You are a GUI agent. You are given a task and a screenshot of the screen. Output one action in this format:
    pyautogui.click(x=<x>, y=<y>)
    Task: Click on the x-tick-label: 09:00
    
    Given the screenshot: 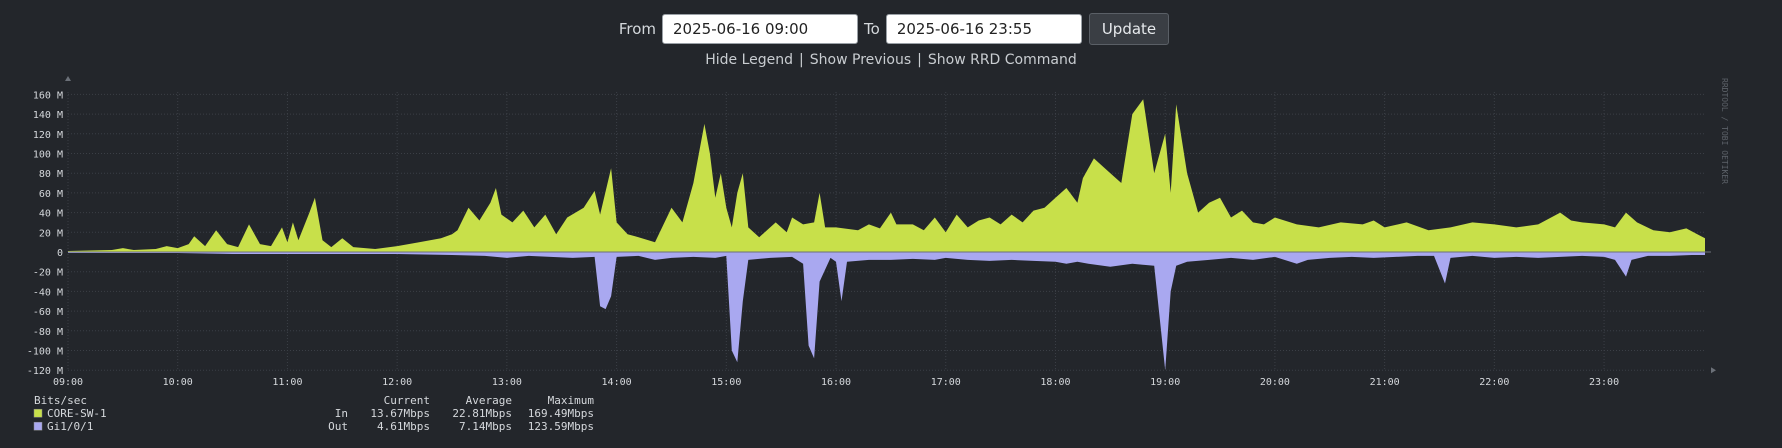 What is the action you would take?
    pyautogui.click(x=68, y=382)
    